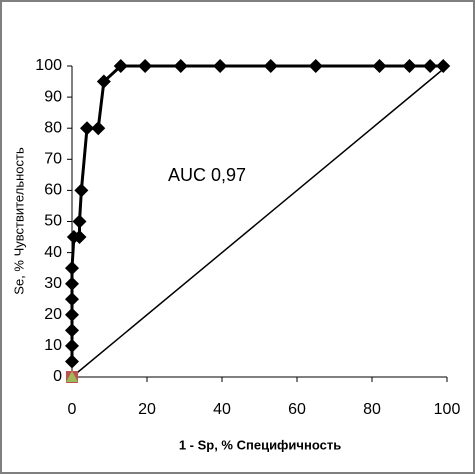 Image resolution: width=475 pixels, height=474 pixels. What do you see at coordinates (222, 409) in the screenshot?
I see `x-tick-label: 40` at bounding box center [222, 409].